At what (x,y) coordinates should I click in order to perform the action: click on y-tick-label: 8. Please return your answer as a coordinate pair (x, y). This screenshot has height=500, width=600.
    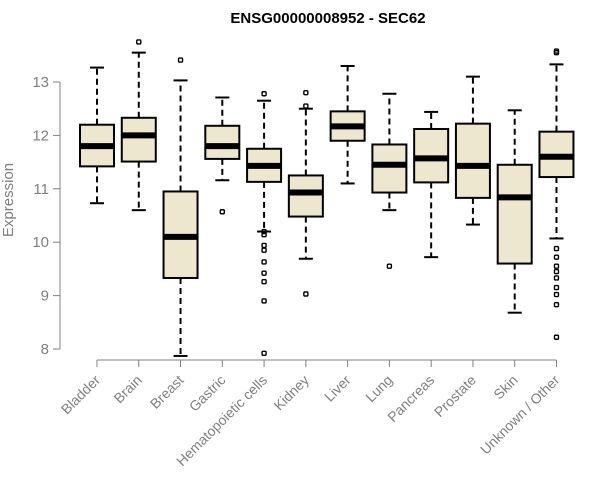
    Looking at the image, I should click on (45, 349).